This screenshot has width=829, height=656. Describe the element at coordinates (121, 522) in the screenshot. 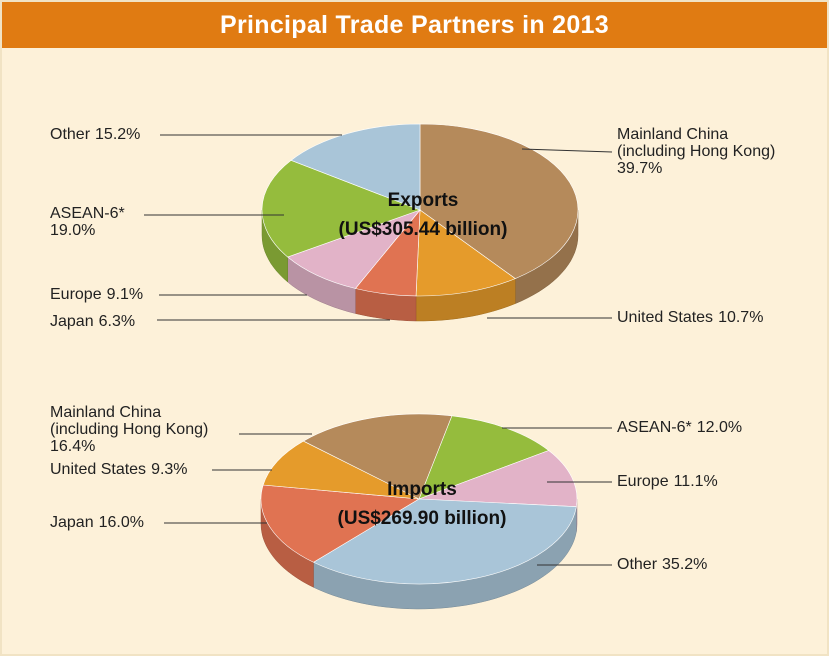

I see `value-label: 16.0%` at that location.